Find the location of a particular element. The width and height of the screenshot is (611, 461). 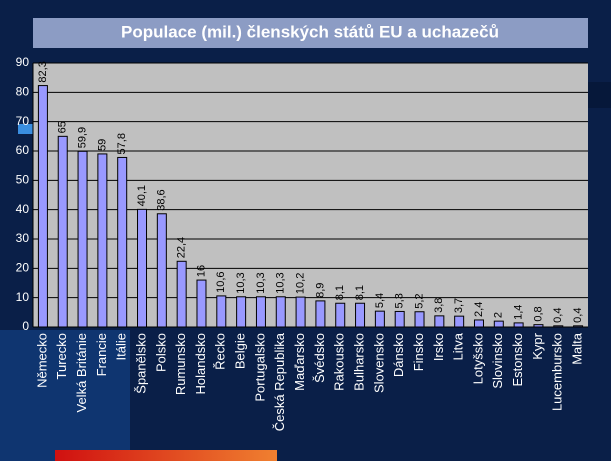

y-tick-label: 60 is located at coordinates (23, 150).